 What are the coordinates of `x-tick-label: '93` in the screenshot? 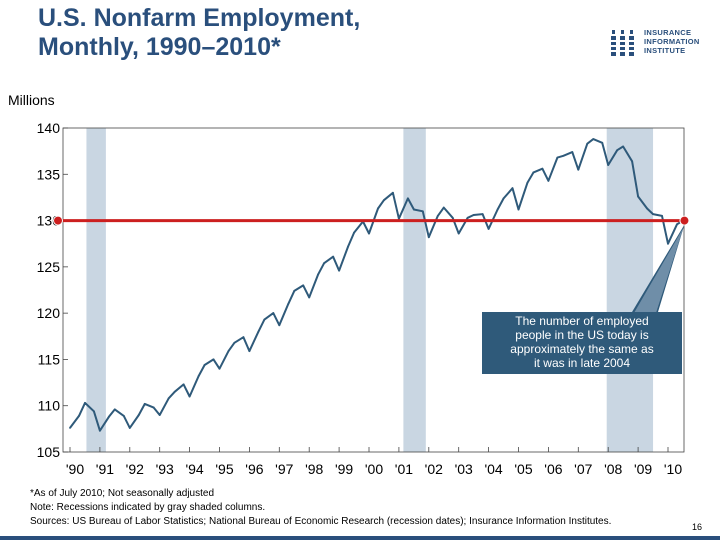 It's located at (165, 469).